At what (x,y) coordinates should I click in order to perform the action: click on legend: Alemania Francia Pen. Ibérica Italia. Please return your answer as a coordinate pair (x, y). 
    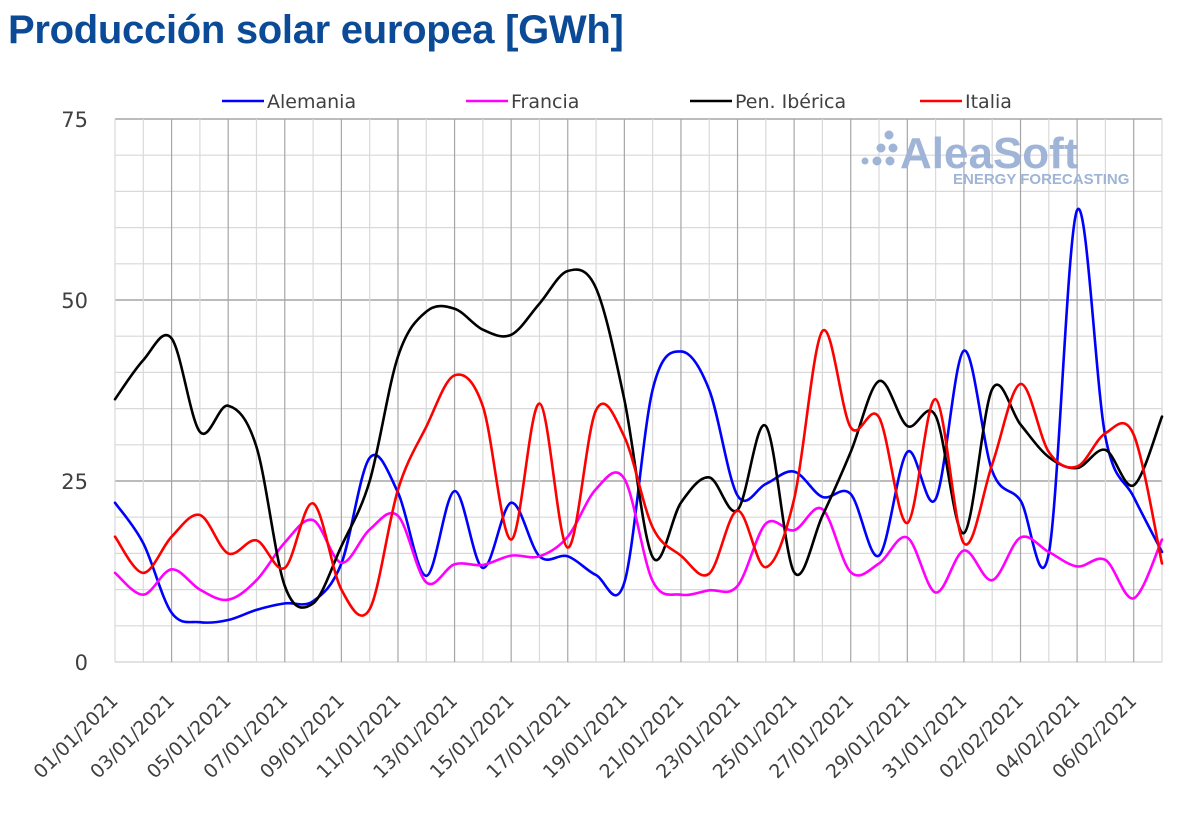
    Looking at the image, I should click on (617, 102).